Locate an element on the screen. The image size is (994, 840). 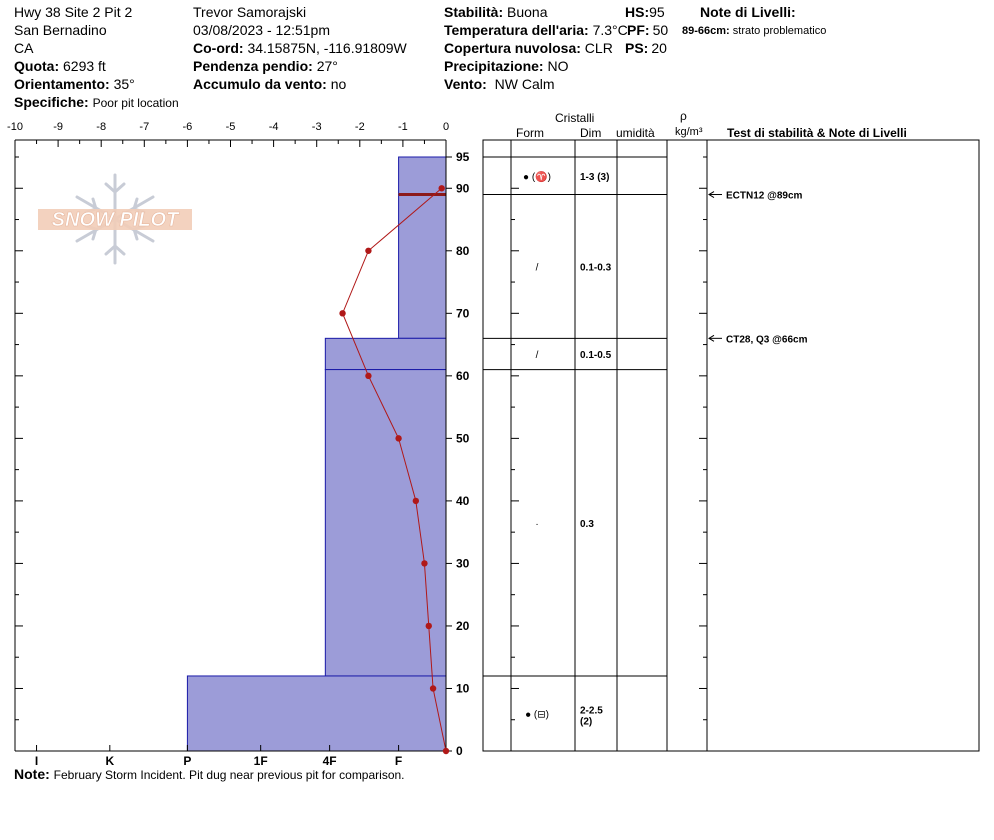
air-temp-label: Temperatura dell'aria: is located at coordinates (516, 30).